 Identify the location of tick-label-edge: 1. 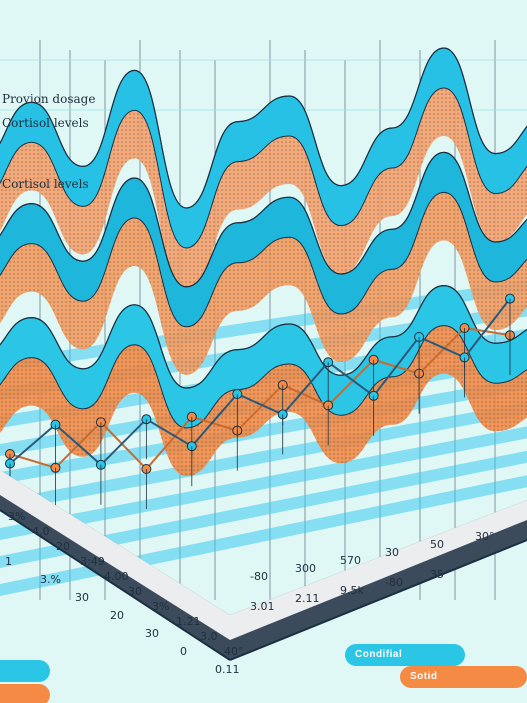
(8, 561).